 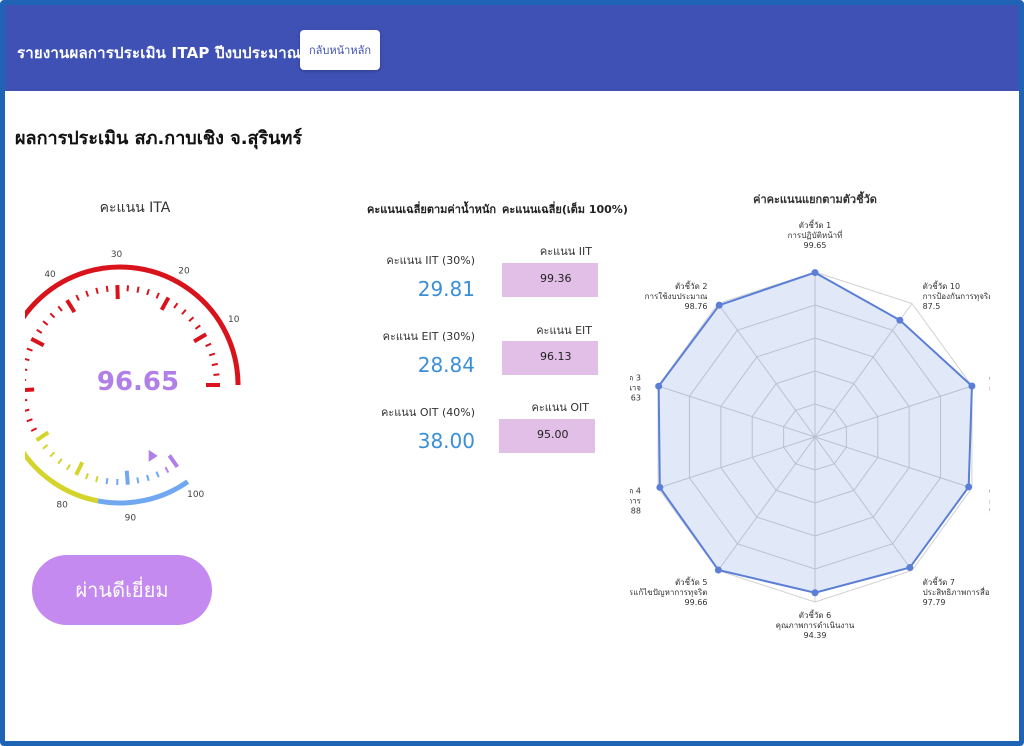 What do you see at coordinates (550, 358) in the screenshot?
I see `score-box-eit: 96.13` at bounding box center [550, 358].